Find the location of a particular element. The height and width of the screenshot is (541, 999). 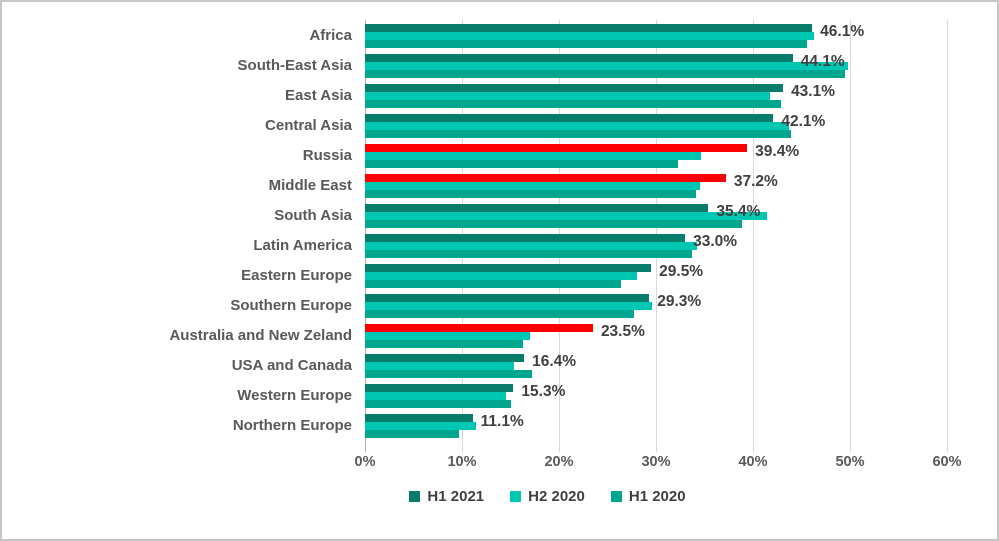

legend-item: H1 2021 is located at coordinates (446, 496).